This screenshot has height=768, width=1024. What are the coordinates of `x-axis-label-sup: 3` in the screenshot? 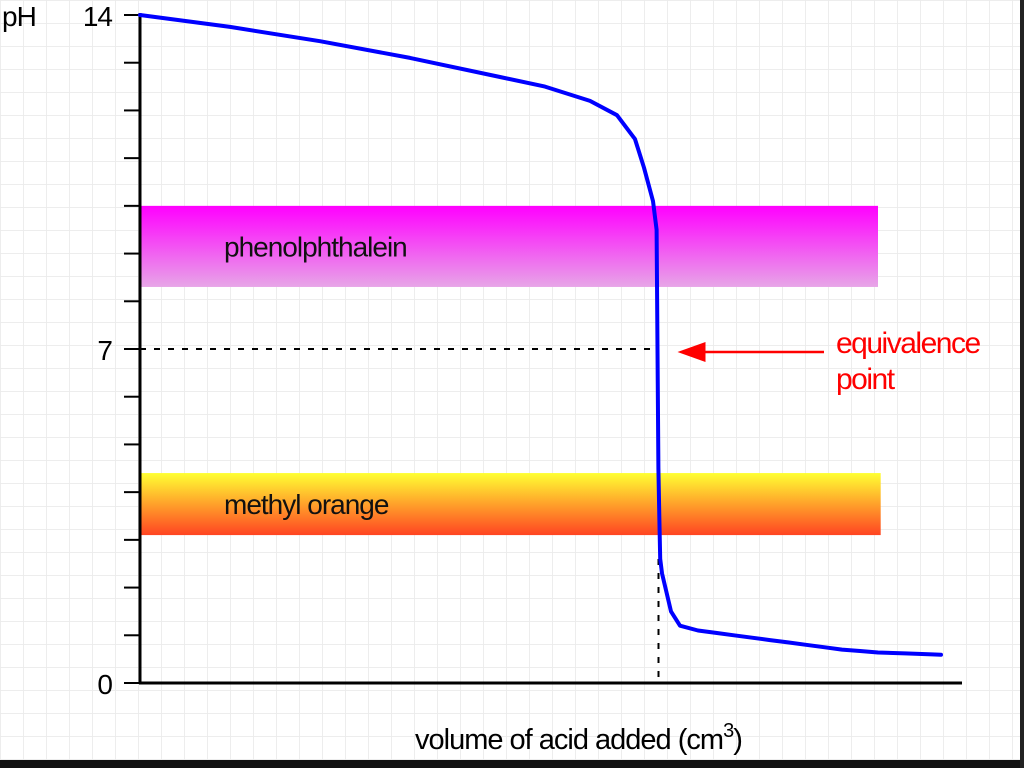 It's located at (728, 731).